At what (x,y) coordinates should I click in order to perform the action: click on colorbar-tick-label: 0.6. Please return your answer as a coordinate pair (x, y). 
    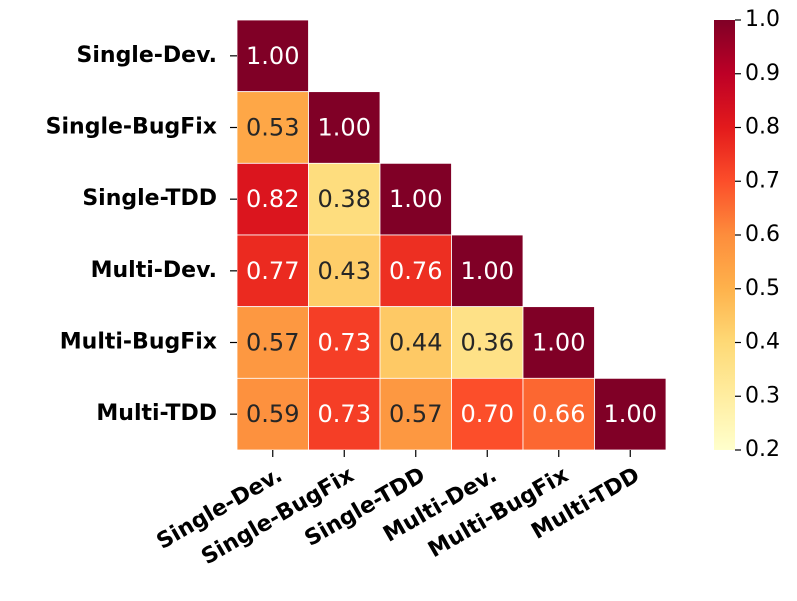
    Looking at the image, I should click on (762, 234).